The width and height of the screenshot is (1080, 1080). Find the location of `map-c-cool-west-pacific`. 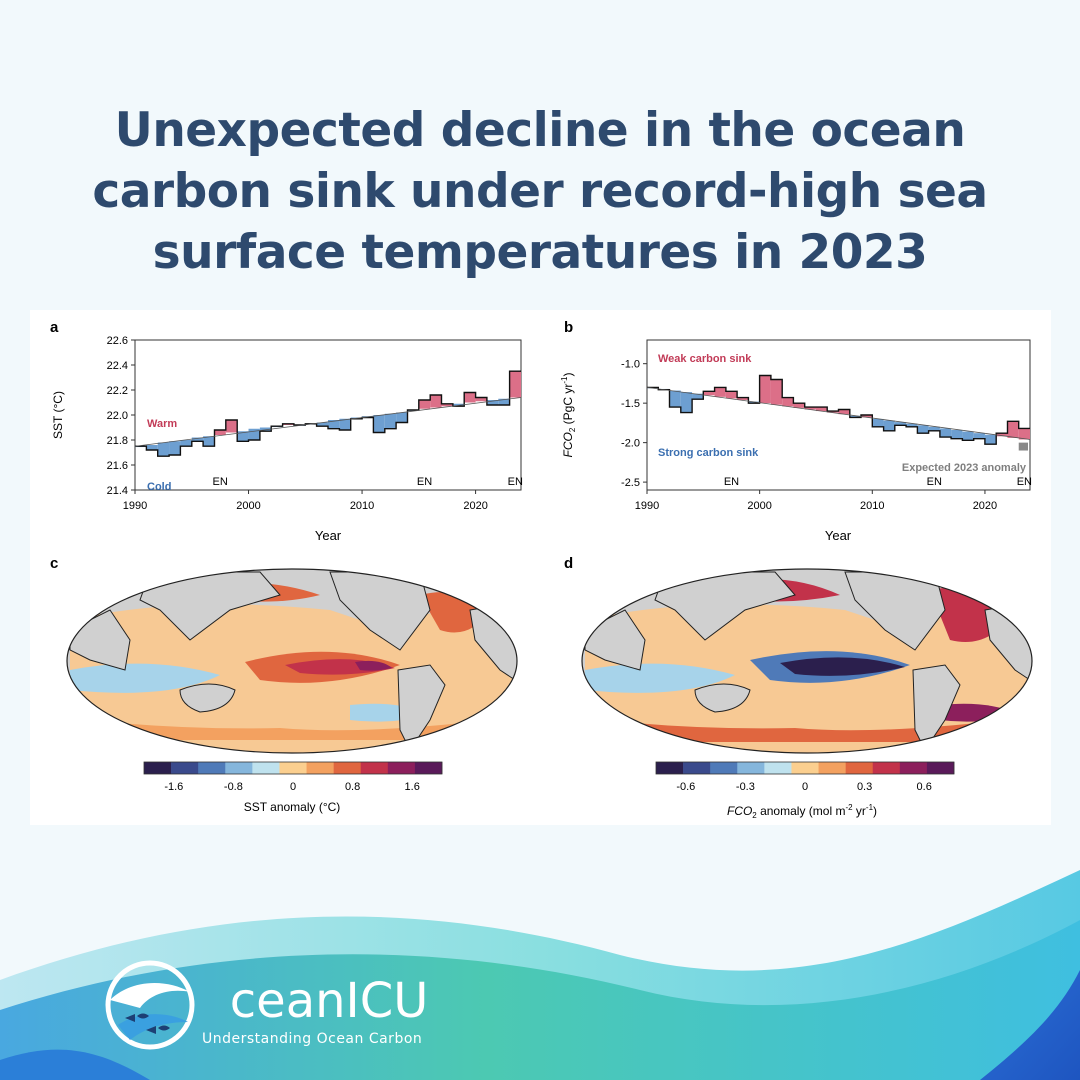

map-c-cool-west-pacific is located at coordinates (145, 678).